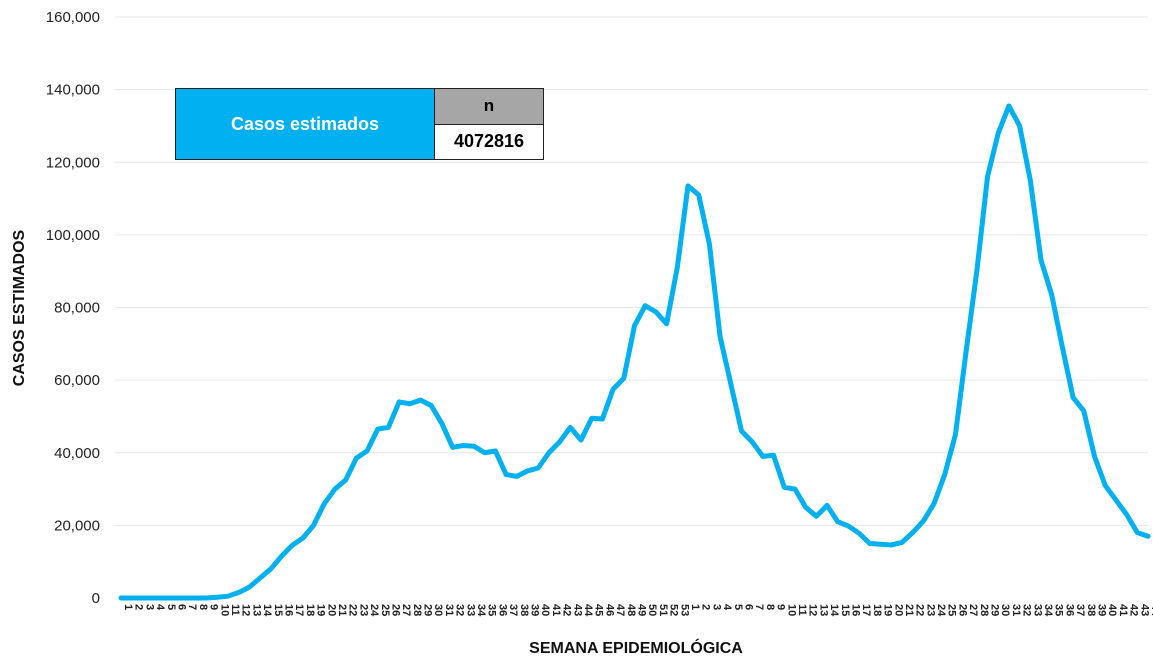  Describe the element at coordinates (609, 610) in the screenshot. I see `x-tick-label: 46` at that location.